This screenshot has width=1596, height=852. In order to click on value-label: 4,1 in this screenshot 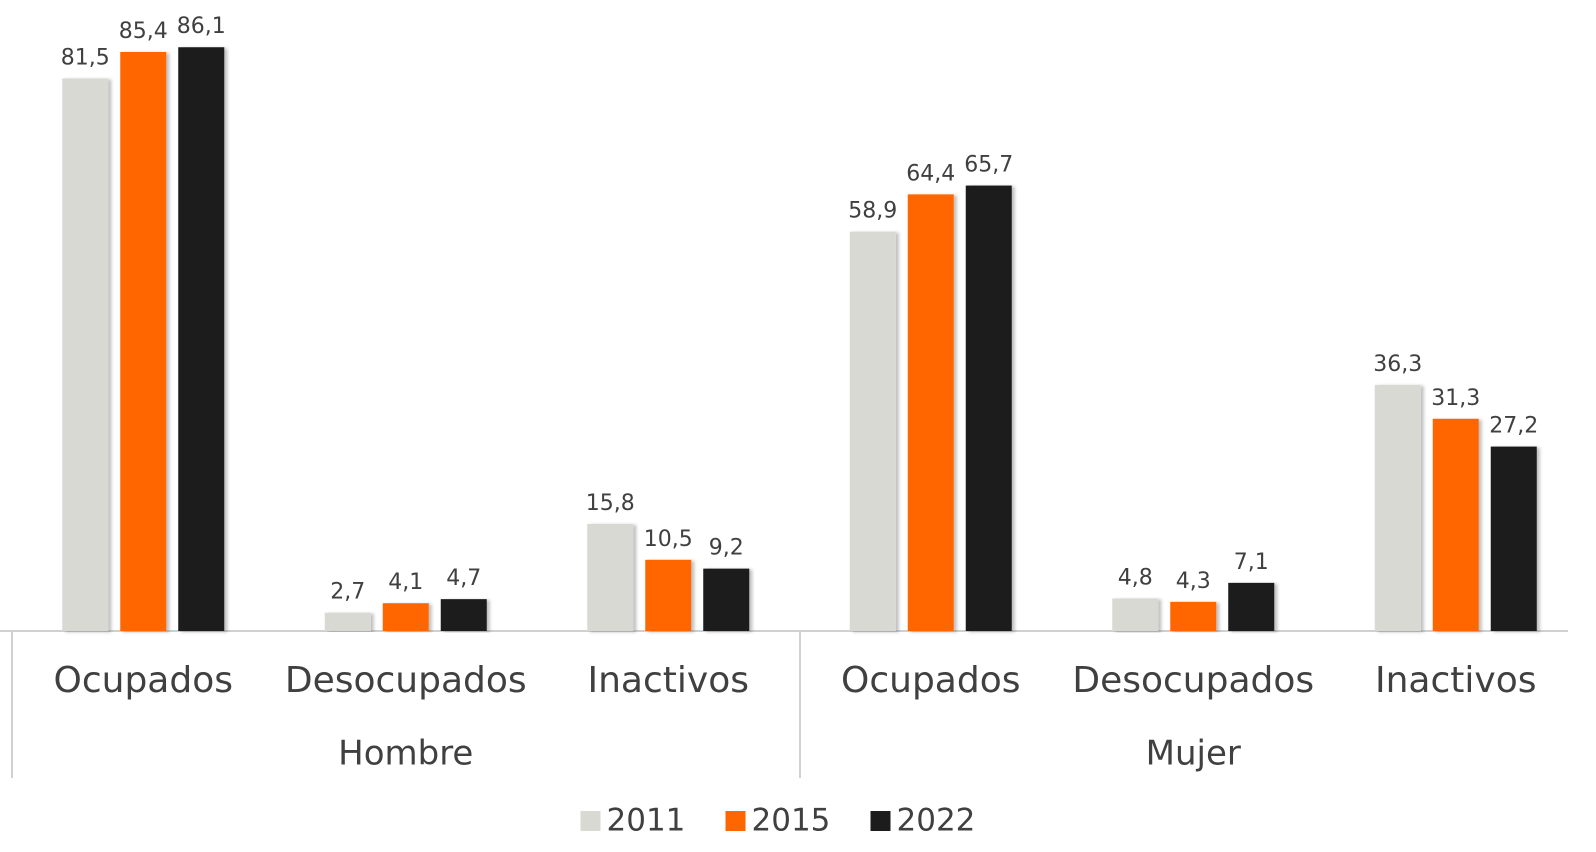, I will do `click(405, 582)`.